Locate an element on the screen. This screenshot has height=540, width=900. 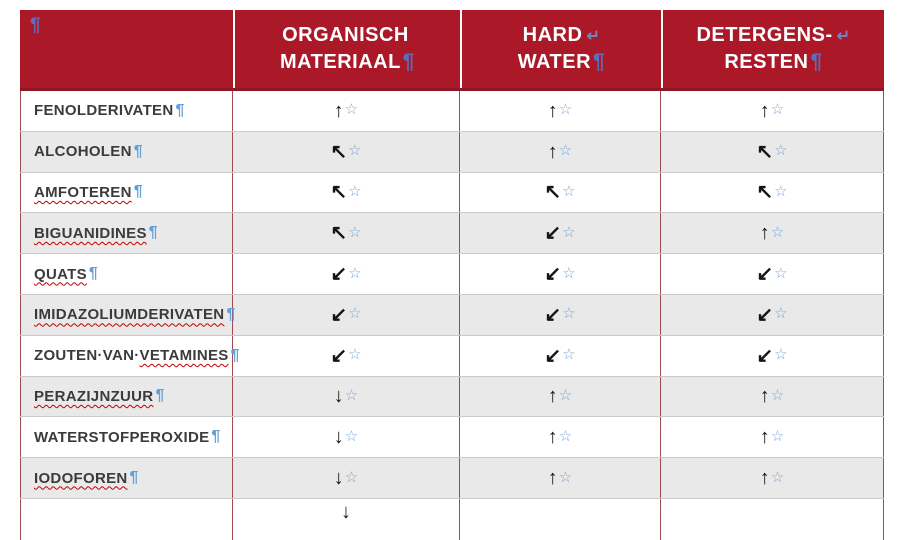
row-label-misspelled: IMIDAZOLIUMDERIVATEN is located at coordinates (129, 315).